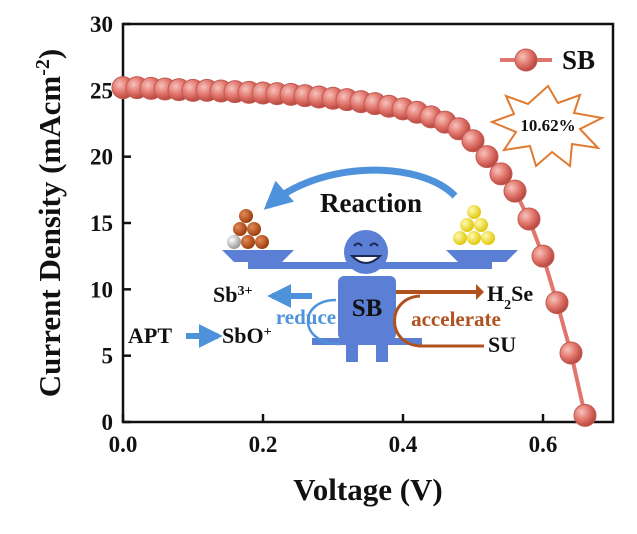  I want to click on sbo-label: SbO+, so click(247, 335).